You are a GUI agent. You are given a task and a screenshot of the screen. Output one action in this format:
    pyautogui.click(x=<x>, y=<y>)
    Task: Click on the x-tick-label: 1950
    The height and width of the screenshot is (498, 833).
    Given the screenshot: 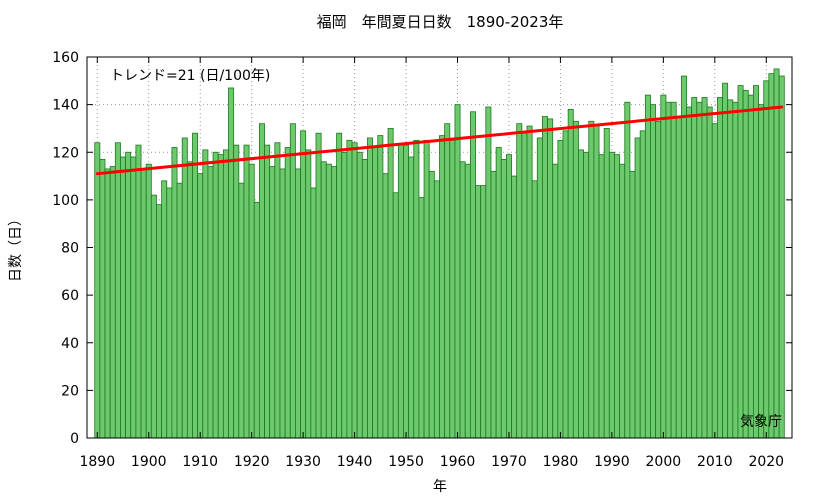 What is the action you would take?
    pyautogui.click(x=406, y=462)
    